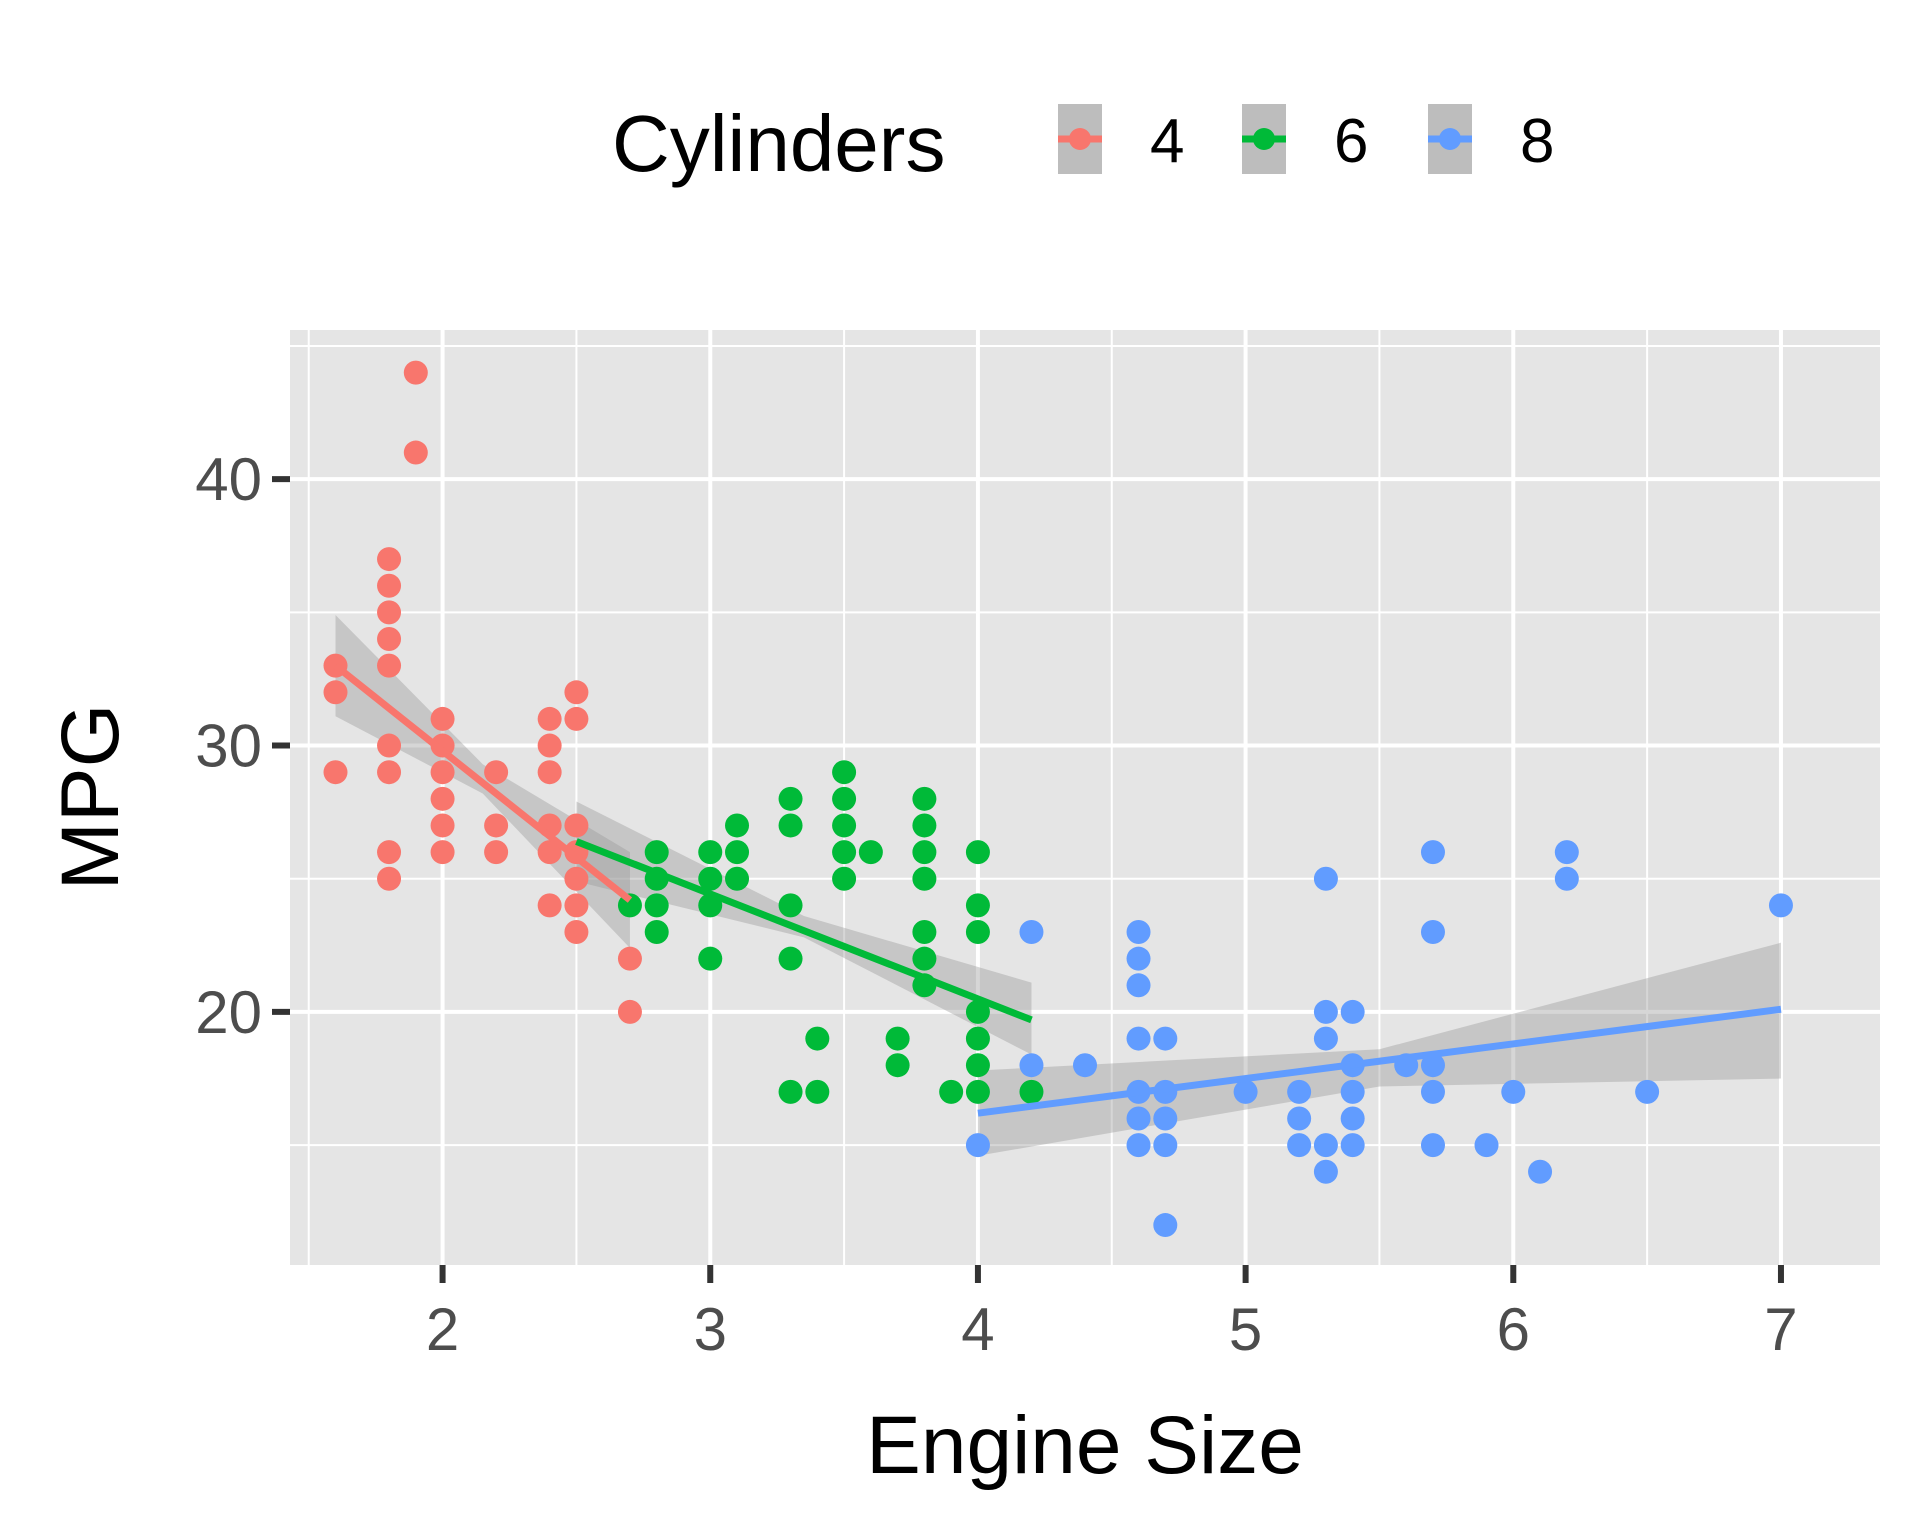 The width and height of the screenshot is (1920, 1536). What do you see at coordinates (1491, 140) in the screenshot?
I see `legend-key-8: 8` at bounding box center [1491, 140].